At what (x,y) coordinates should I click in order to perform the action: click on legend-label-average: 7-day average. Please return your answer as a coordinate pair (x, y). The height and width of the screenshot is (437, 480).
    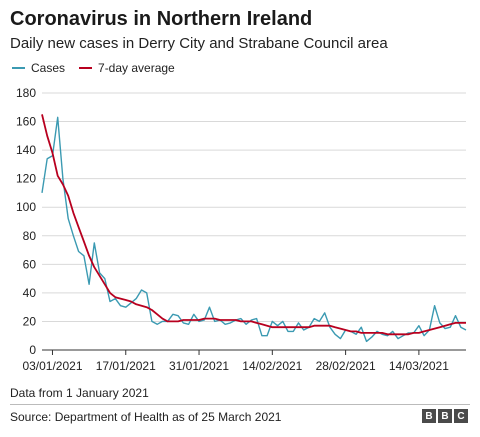
    Looking at the image, I should click on (136, 68).